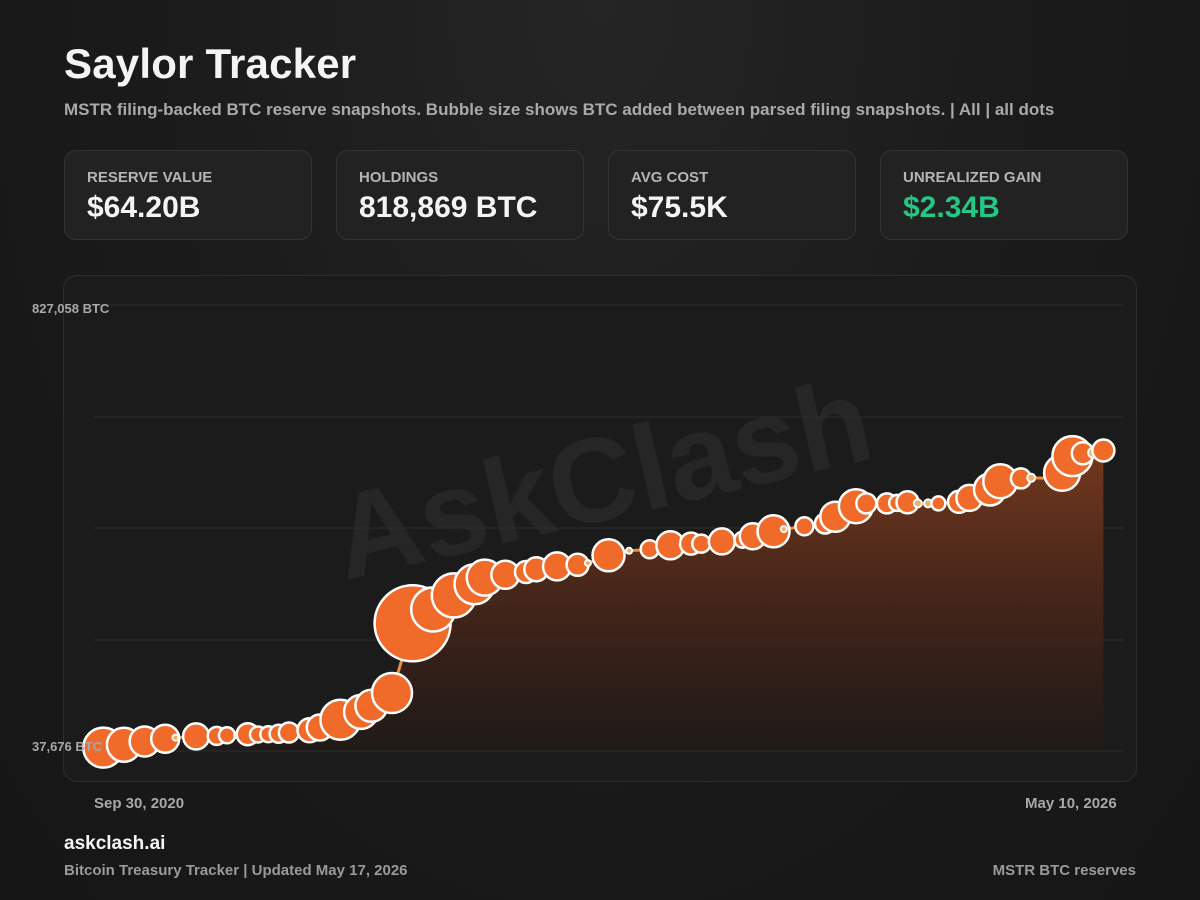 The image size is (1200, 900). What do you see at coordinates (399, 177) in the screenshot?
I see `card-label: HOLDINGS` at bounding box center [399, 177].